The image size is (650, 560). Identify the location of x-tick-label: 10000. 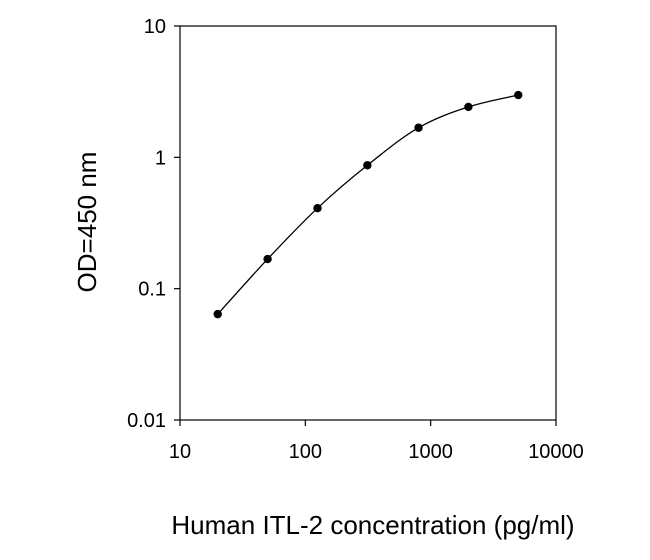
(556, 452).